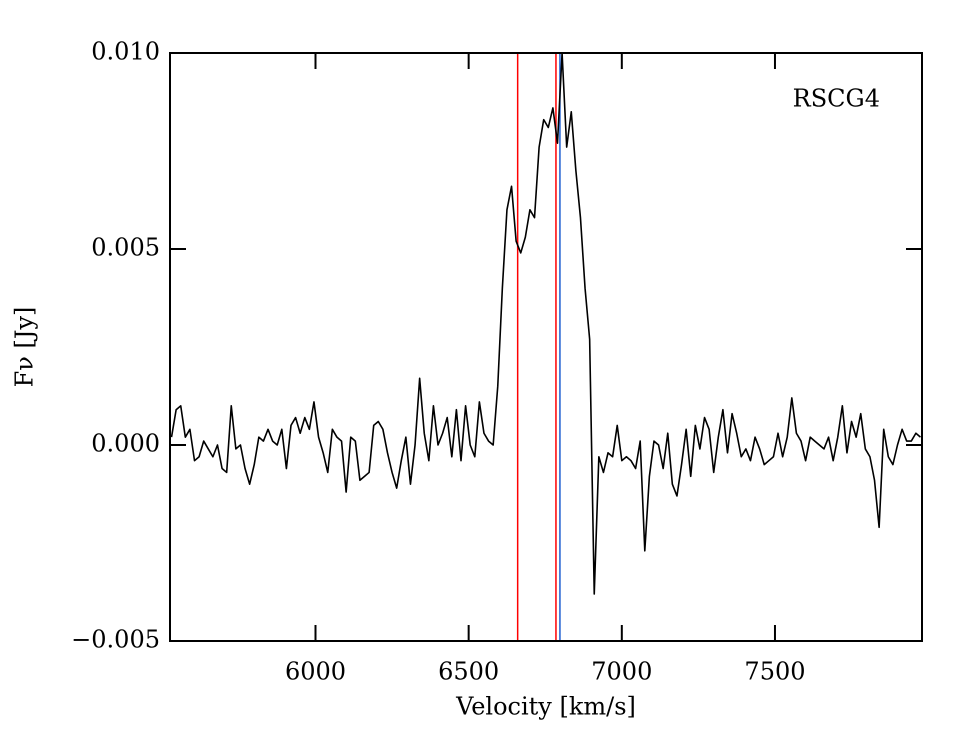 The image size is (975, 750). I want to click on y-tick-label: 0.005, so click(125, 248).